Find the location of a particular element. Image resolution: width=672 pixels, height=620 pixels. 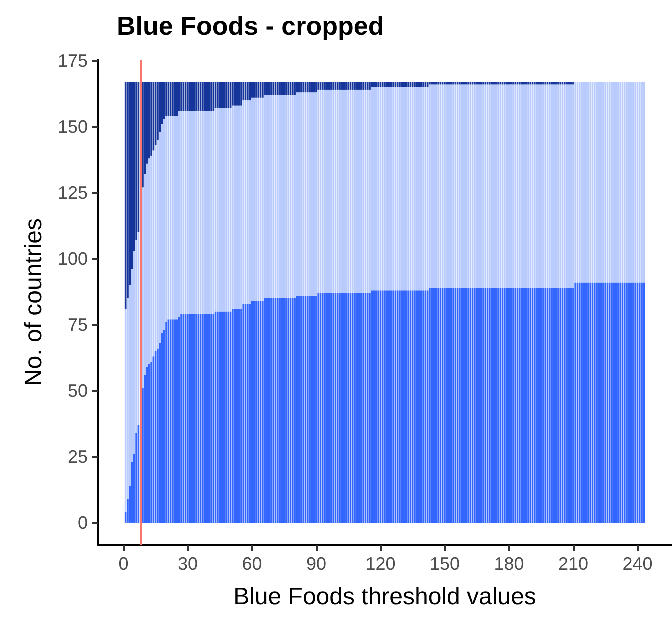

x-tick-label: 60 is located at coordinates (252, 564).